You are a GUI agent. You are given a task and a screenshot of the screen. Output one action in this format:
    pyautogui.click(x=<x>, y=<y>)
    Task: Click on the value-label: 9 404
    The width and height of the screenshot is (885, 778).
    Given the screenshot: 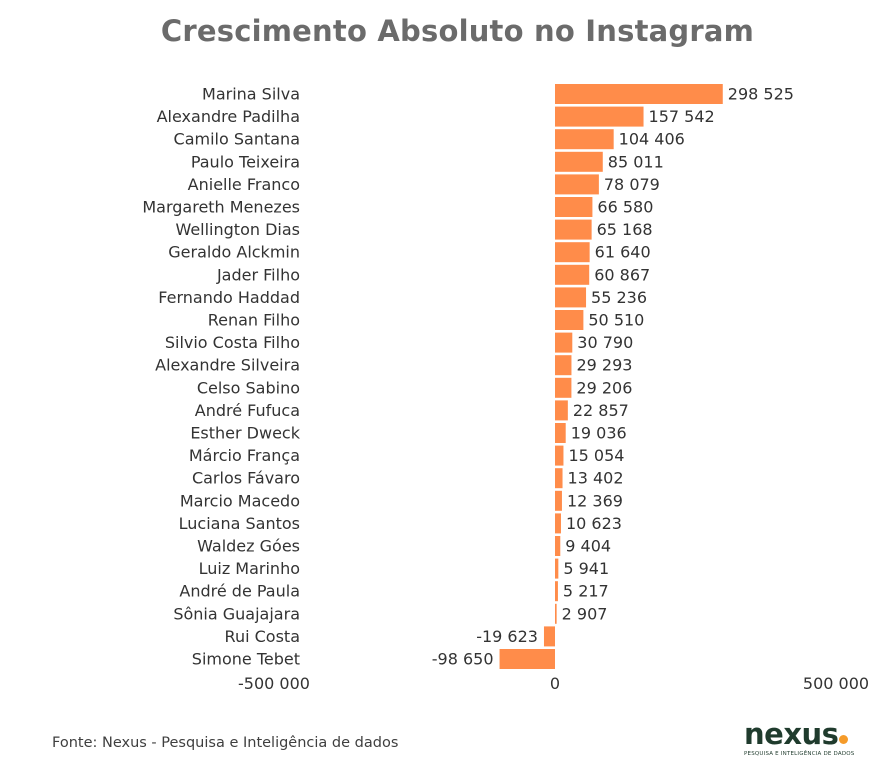 What is the action you would take?
    pyautogui.click(x=588, y=546)
    